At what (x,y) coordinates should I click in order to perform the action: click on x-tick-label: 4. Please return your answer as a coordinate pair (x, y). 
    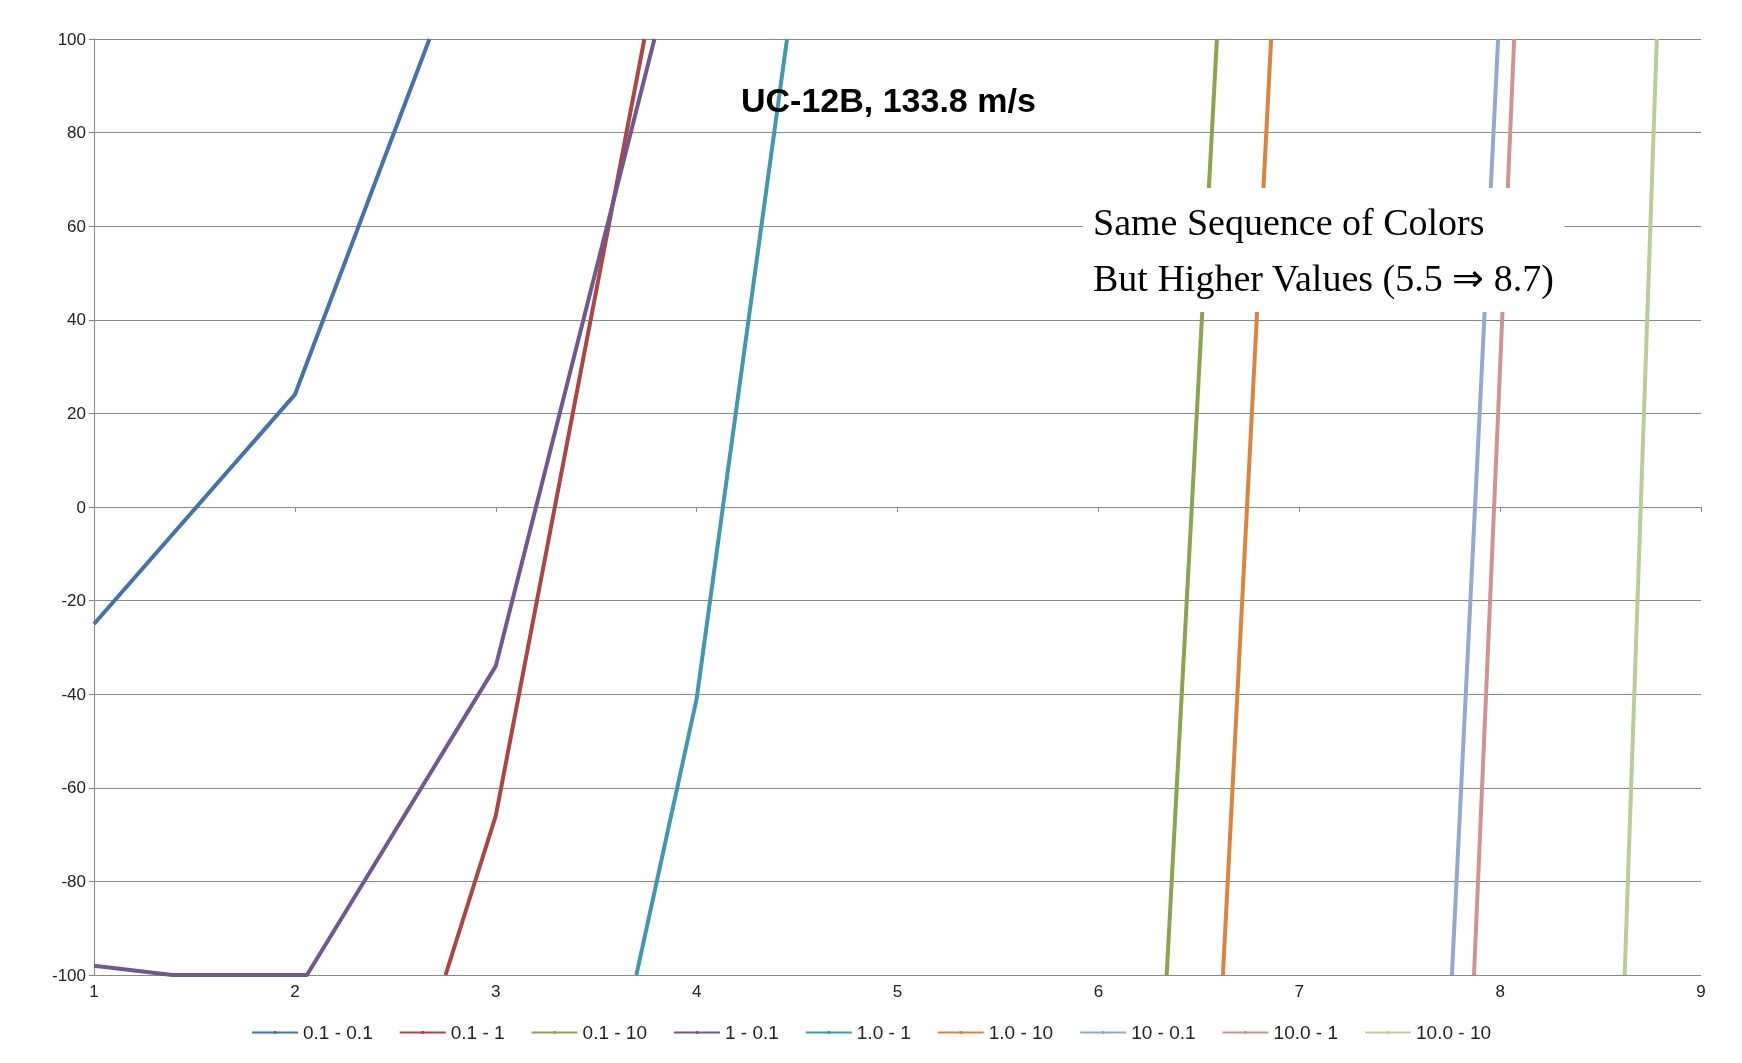
    Looking at the image, I should click on (696, 991).